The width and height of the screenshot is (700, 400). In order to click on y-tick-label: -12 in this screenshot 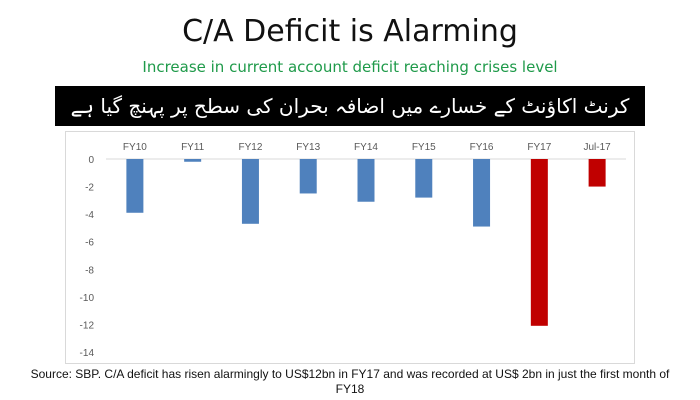, I will do `click(87, 325)`.